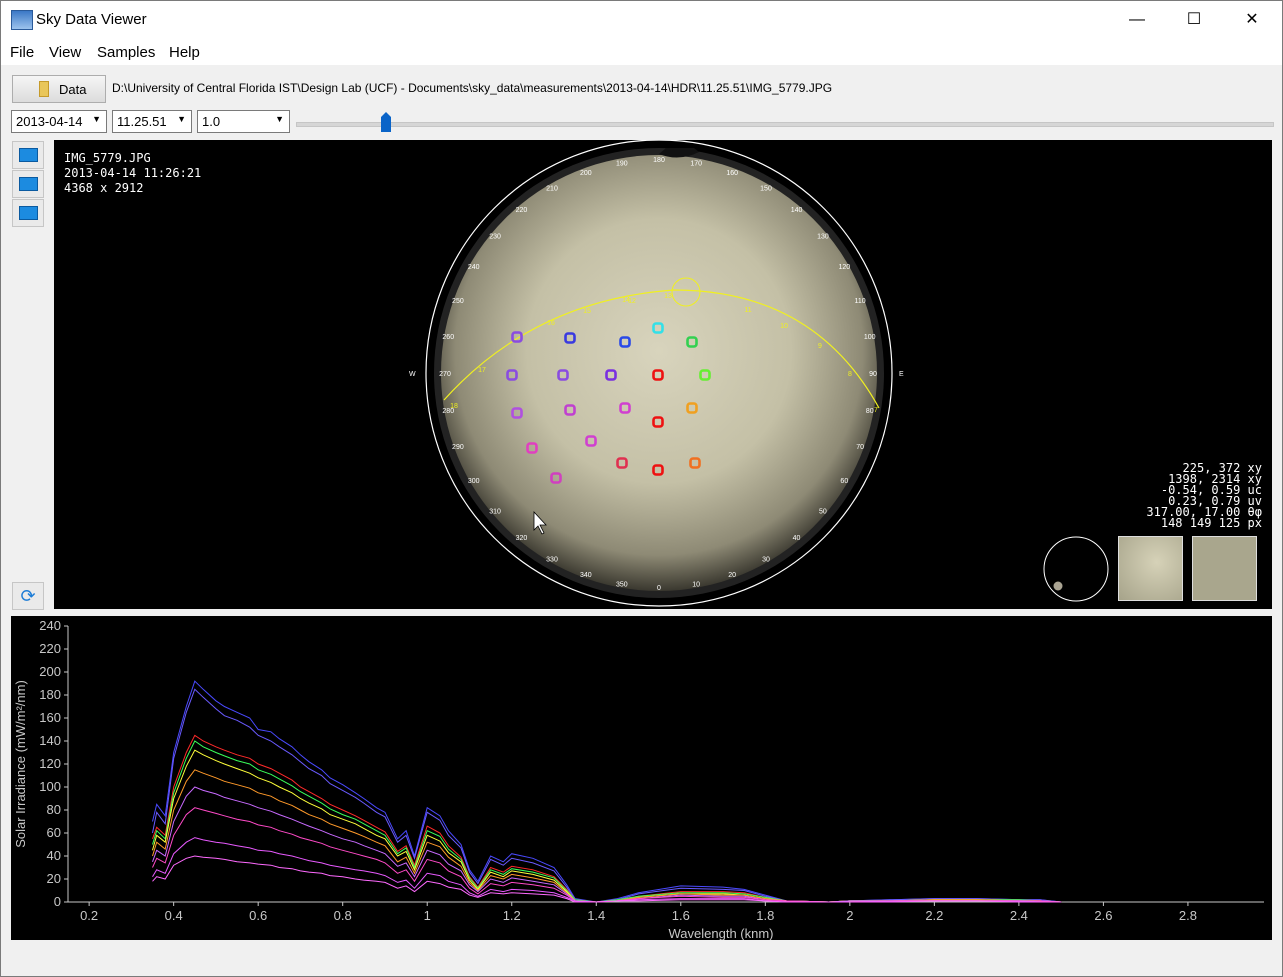 Image resolution: width=1283 pixels, height=977 pixels. What do you see at coordinates (551, 323) in the screenshot?
I see `sun-hour-label: 16` at bounding box center [551, 323].